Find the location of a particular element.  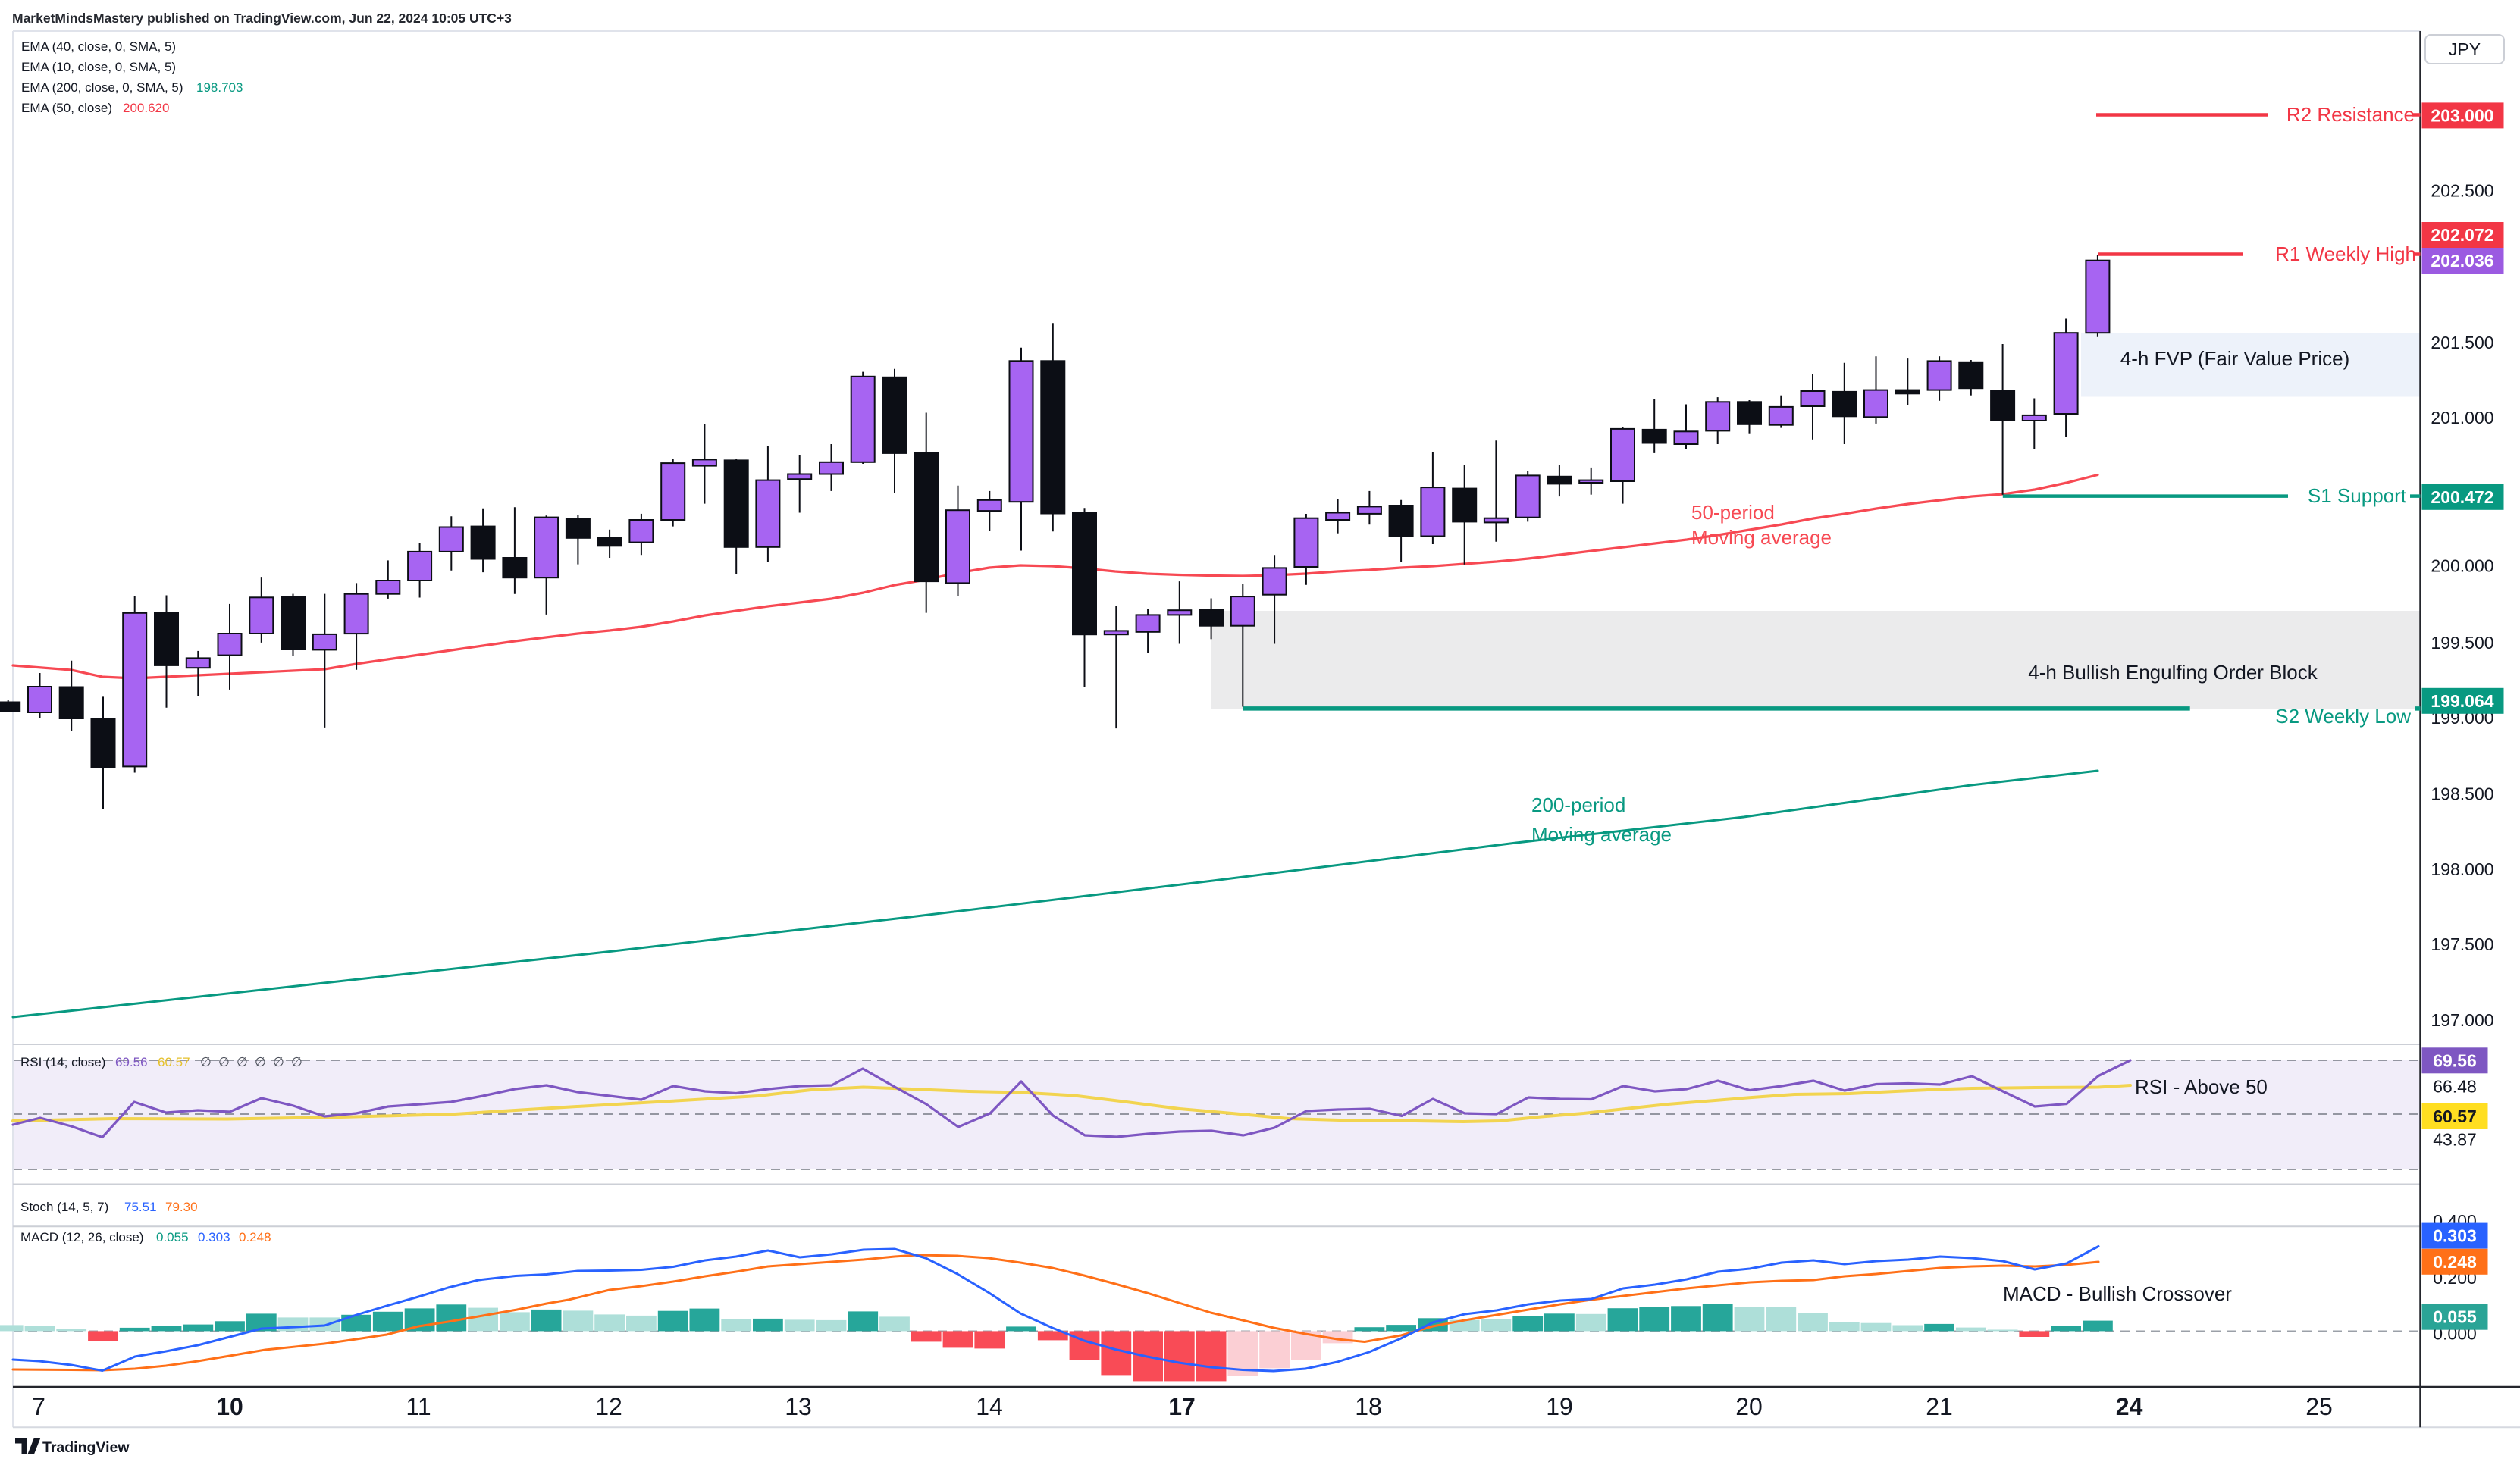

svg-text: 201.500 is located at coordinates (2462, 342).